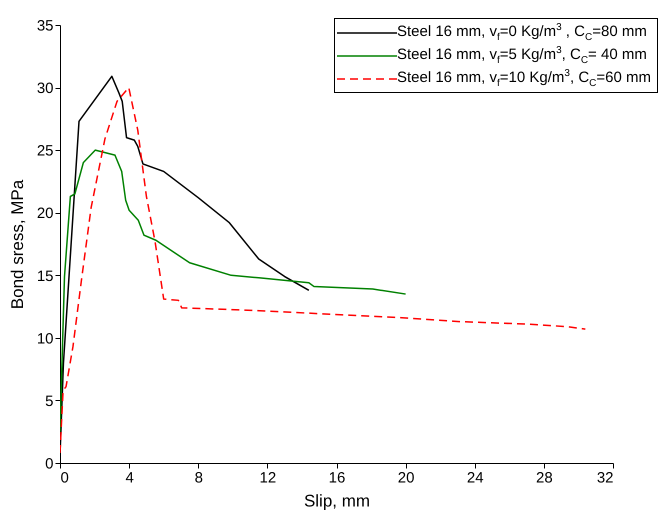 The width and height of the screenshot is (666, 526). What do you see at coordinates (337, 501) in the screenshot?
I see `x-axis-title: Slip, mm` at bounding box center [337, 501].